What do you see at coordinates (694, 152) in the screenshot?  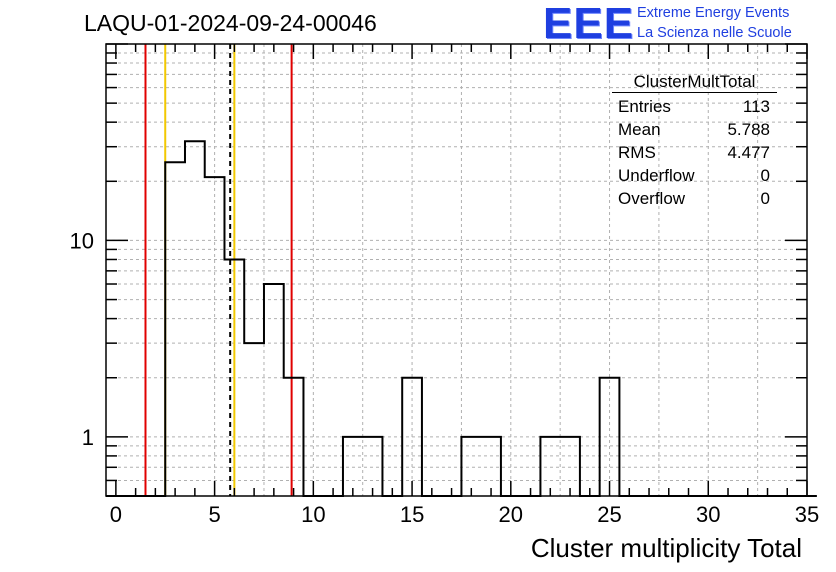 I see `stats-row-rms: RMS 4.477` at bounding box center [694, 152].